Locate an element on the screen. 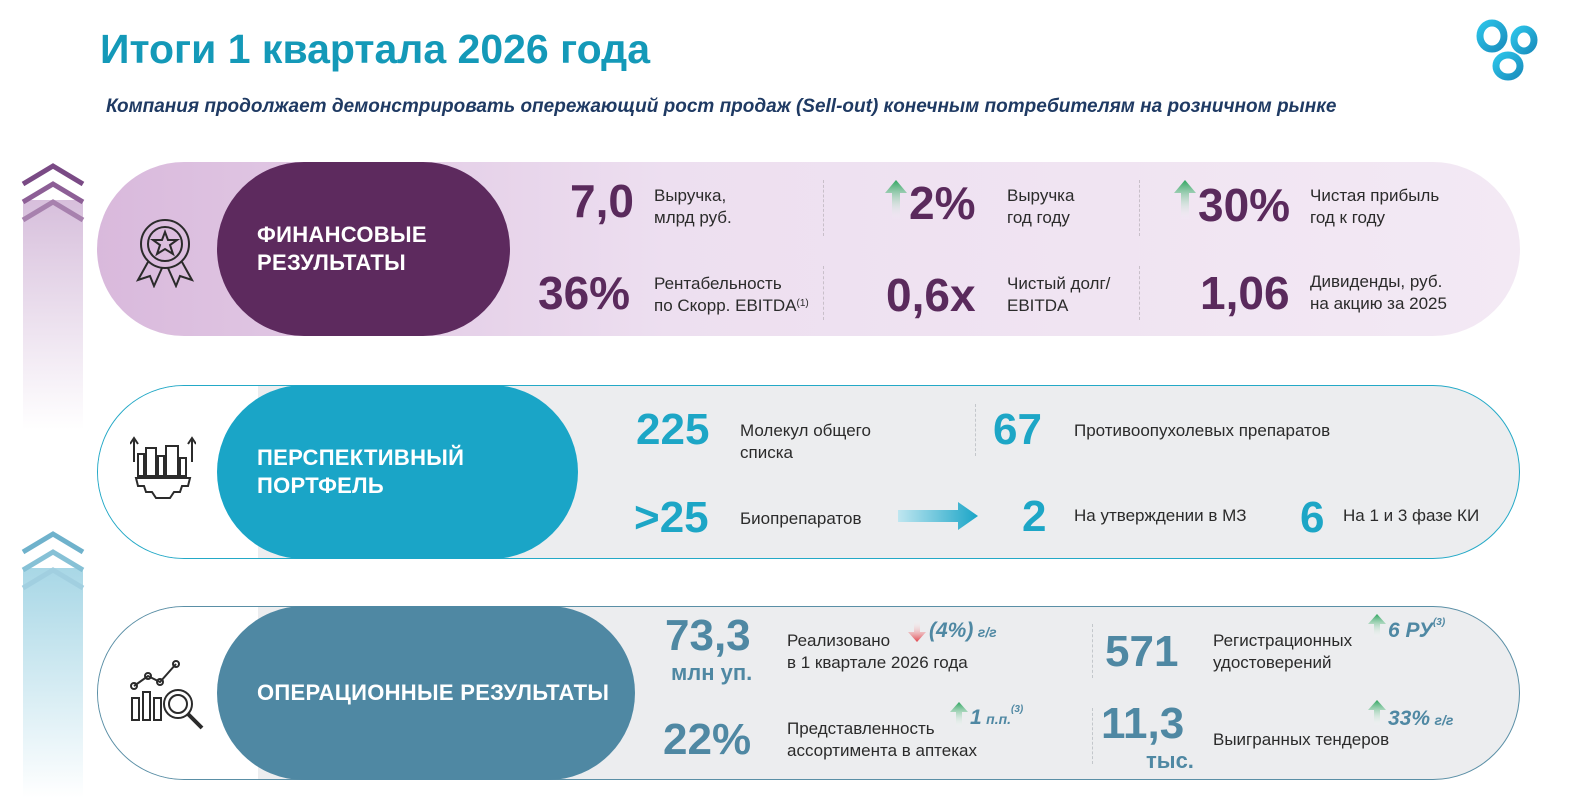  analytics-magnifier-icon is located at coordinates (167, 695).